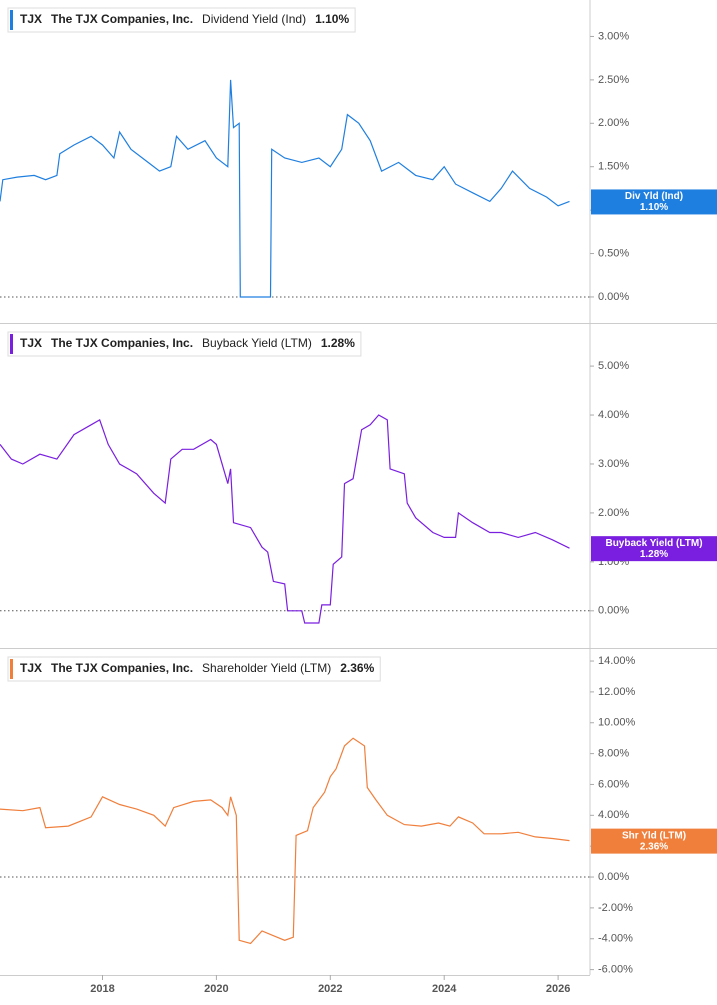 The image size is (717, 1005). Describe the element at coordinates (102, 989) in the screenshot. I see `x-tick-label: 2018` at that location.